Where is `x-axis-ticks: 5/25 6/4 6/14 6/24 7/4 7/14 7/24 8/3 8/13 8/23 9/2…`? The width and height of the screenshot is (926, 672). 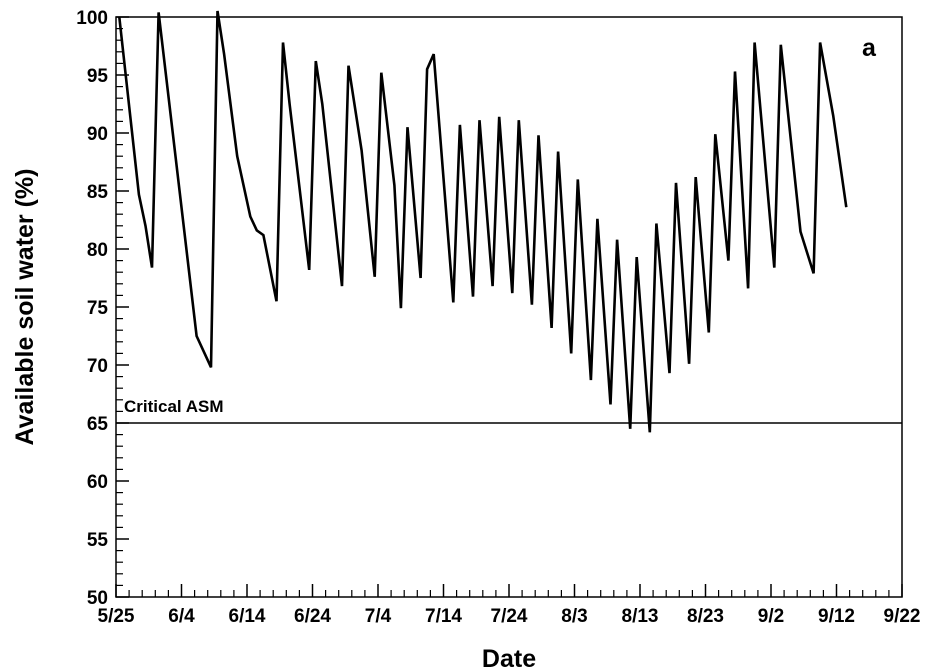 x-axis-ticks: 5/25 6/4 6/14 6/24 7/4 7/14 7/24 8/3 8/13 8/23 9/2… is located at coordinates (509, 605).